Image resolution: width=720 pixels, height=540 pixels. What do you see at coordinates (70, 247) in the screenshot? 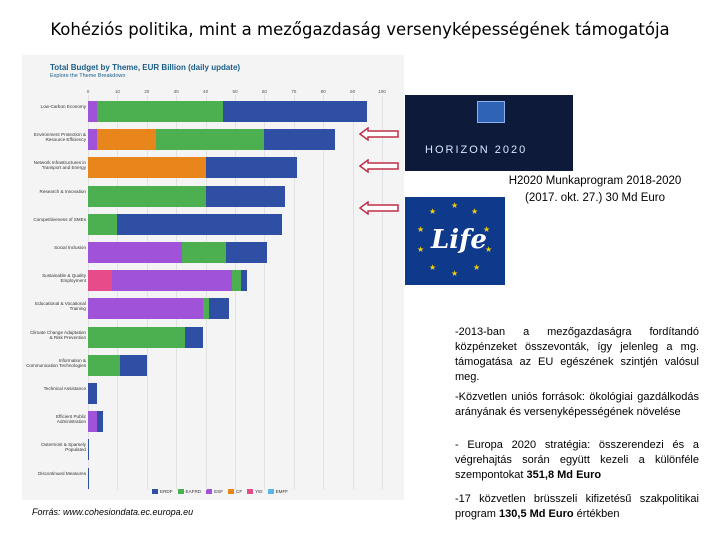
I see `category-label: Social Inclusion` at bounding box center [70, 247].